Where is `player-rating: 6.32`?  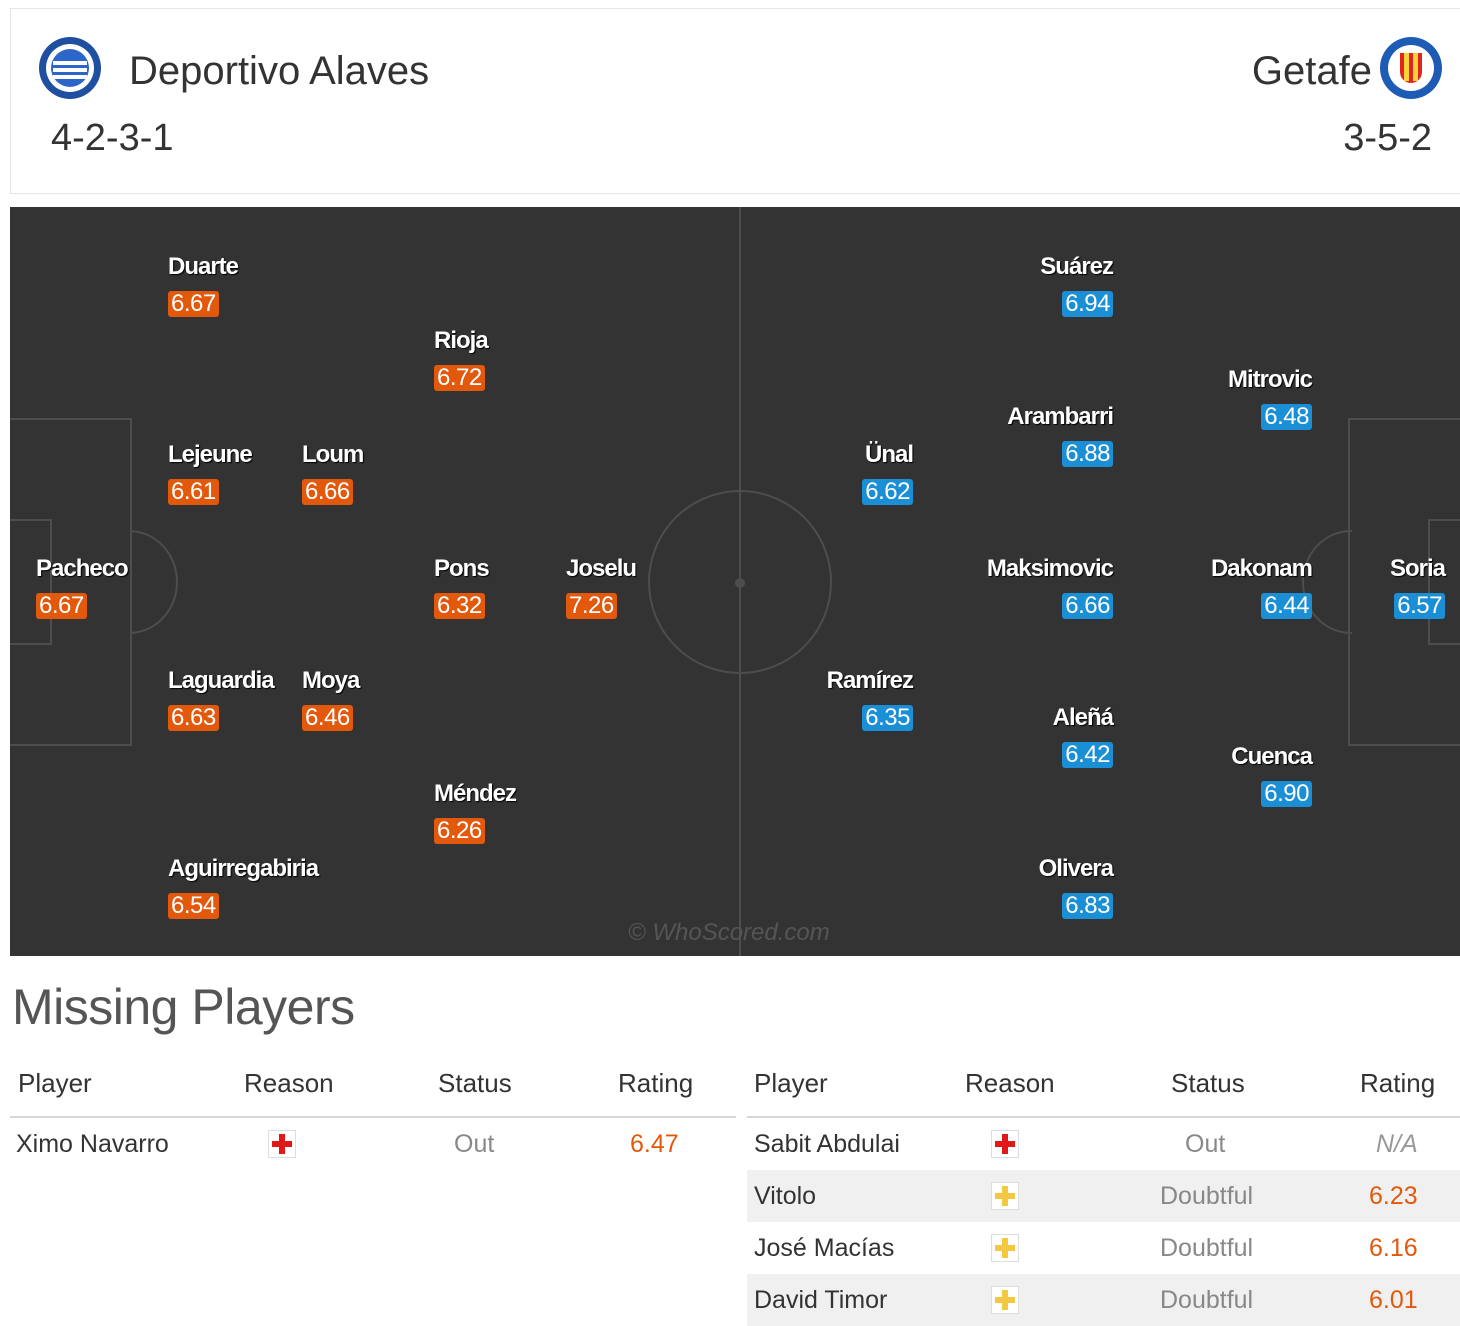
player-rating: 6.32 is located at coordinates (459, 606).